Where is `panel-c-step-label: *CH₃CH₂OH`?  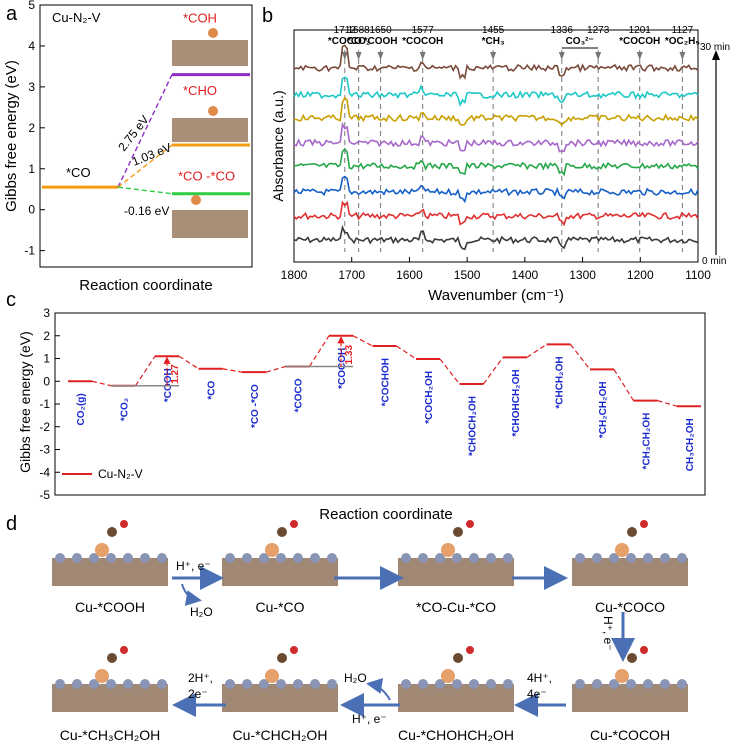
panel-c-step-label: *CH₃CH₂OH is located at coordinates (647, 441).